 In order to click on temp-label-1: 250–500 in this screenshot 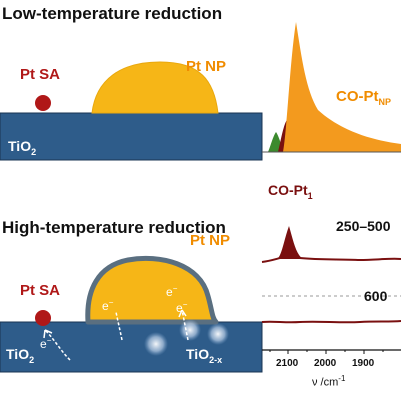, I will do `click(363, 226)`.